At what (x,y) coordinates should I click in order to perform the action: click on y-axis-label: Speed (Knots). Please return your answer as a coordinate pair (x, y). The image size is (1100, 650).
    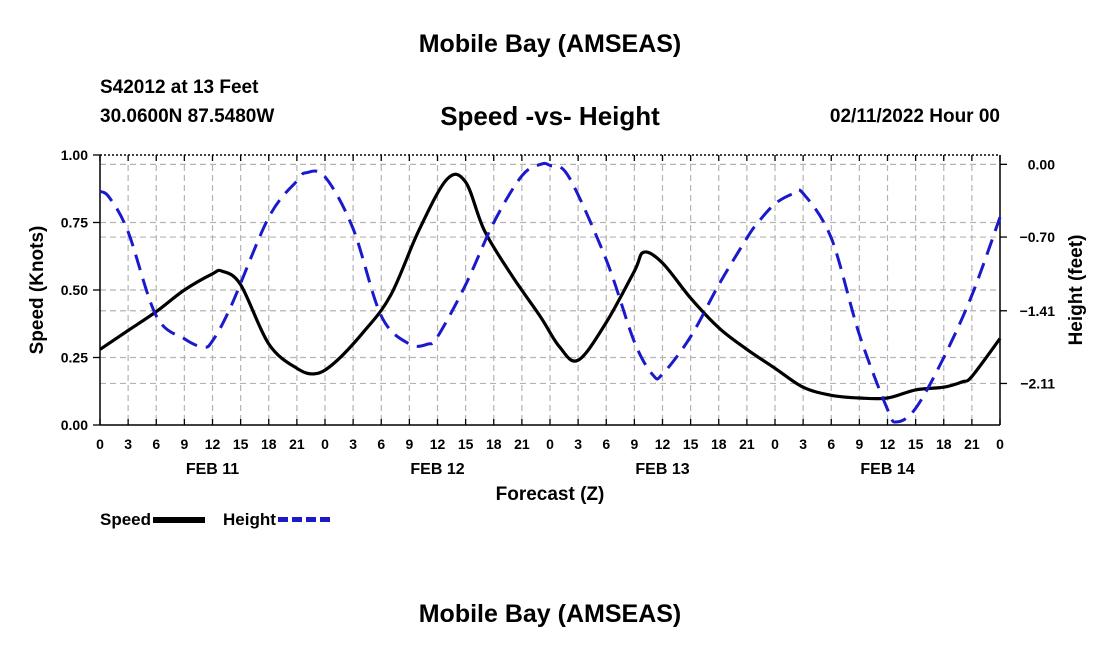
    Looking at the image, I should click on (37, 290).